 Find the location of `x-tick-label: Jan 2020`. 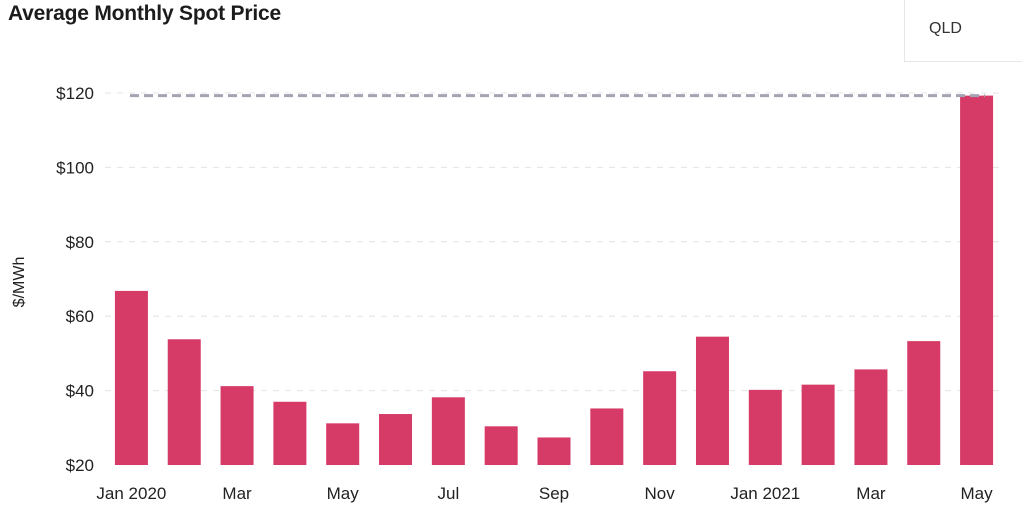

x-tick-label: Jan 2020 is located at coordinates (131, 493).